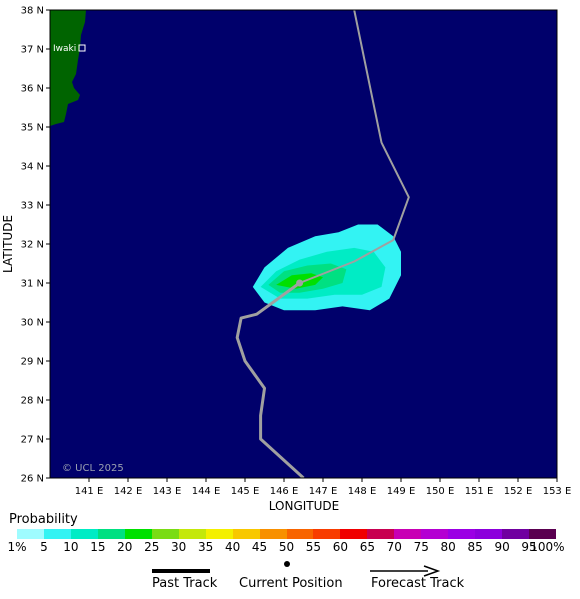 This screenshot has width=580, height=599. Describe the element at coordinates (475, 547) in the screenshot. I see `legend-tick-label: 85` at that location.